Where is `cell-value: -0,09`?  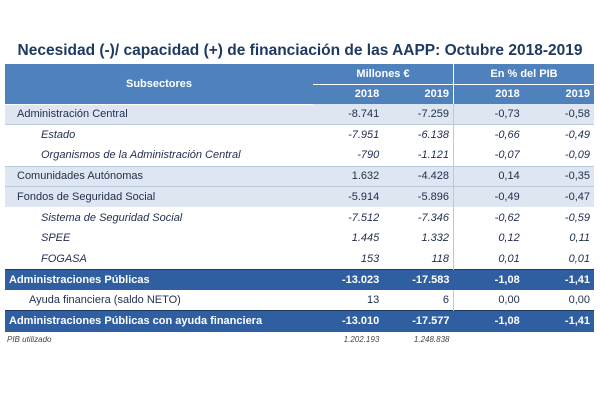 cell-value: -0,09 is located at coordinates (558, 156).